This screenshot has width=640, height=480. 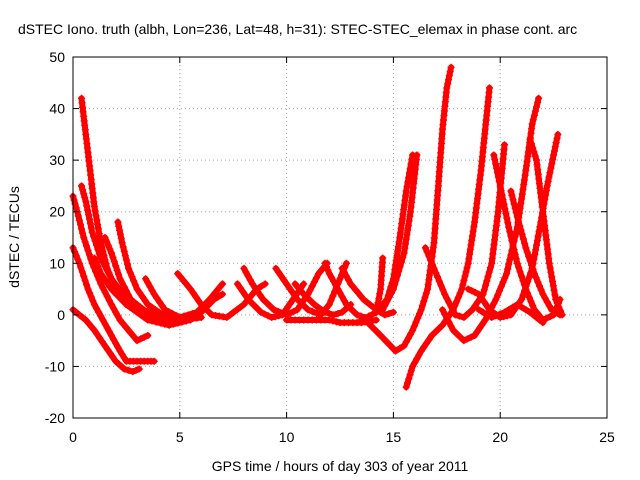 What do you see at coordinates (500, 437) in the screenshot?
I see `x-tick-label: 20` at bounding box center [500, 437].